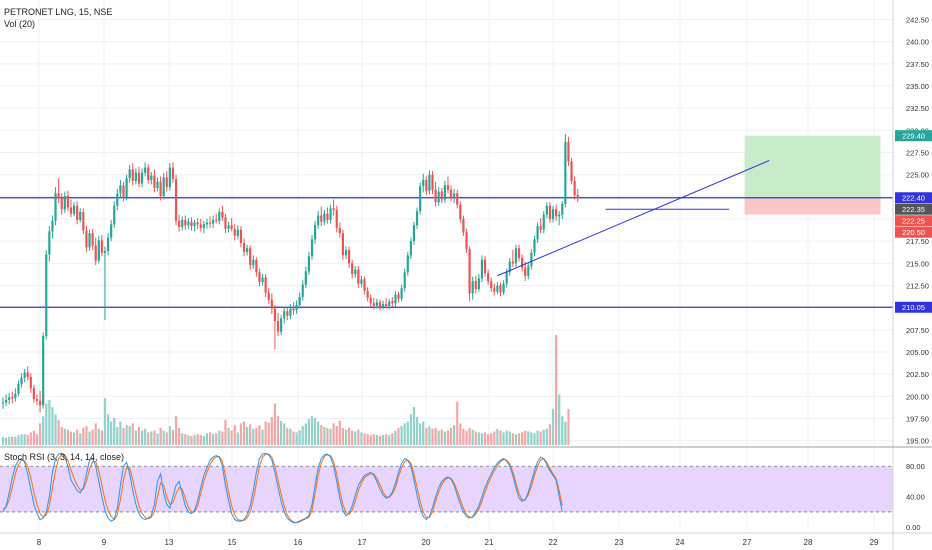 This screenshot has height=550, width=932. I want to click on price-badges: 229.40 222.40 222.35 222.25 220.50 210.05, so click(913, 221).